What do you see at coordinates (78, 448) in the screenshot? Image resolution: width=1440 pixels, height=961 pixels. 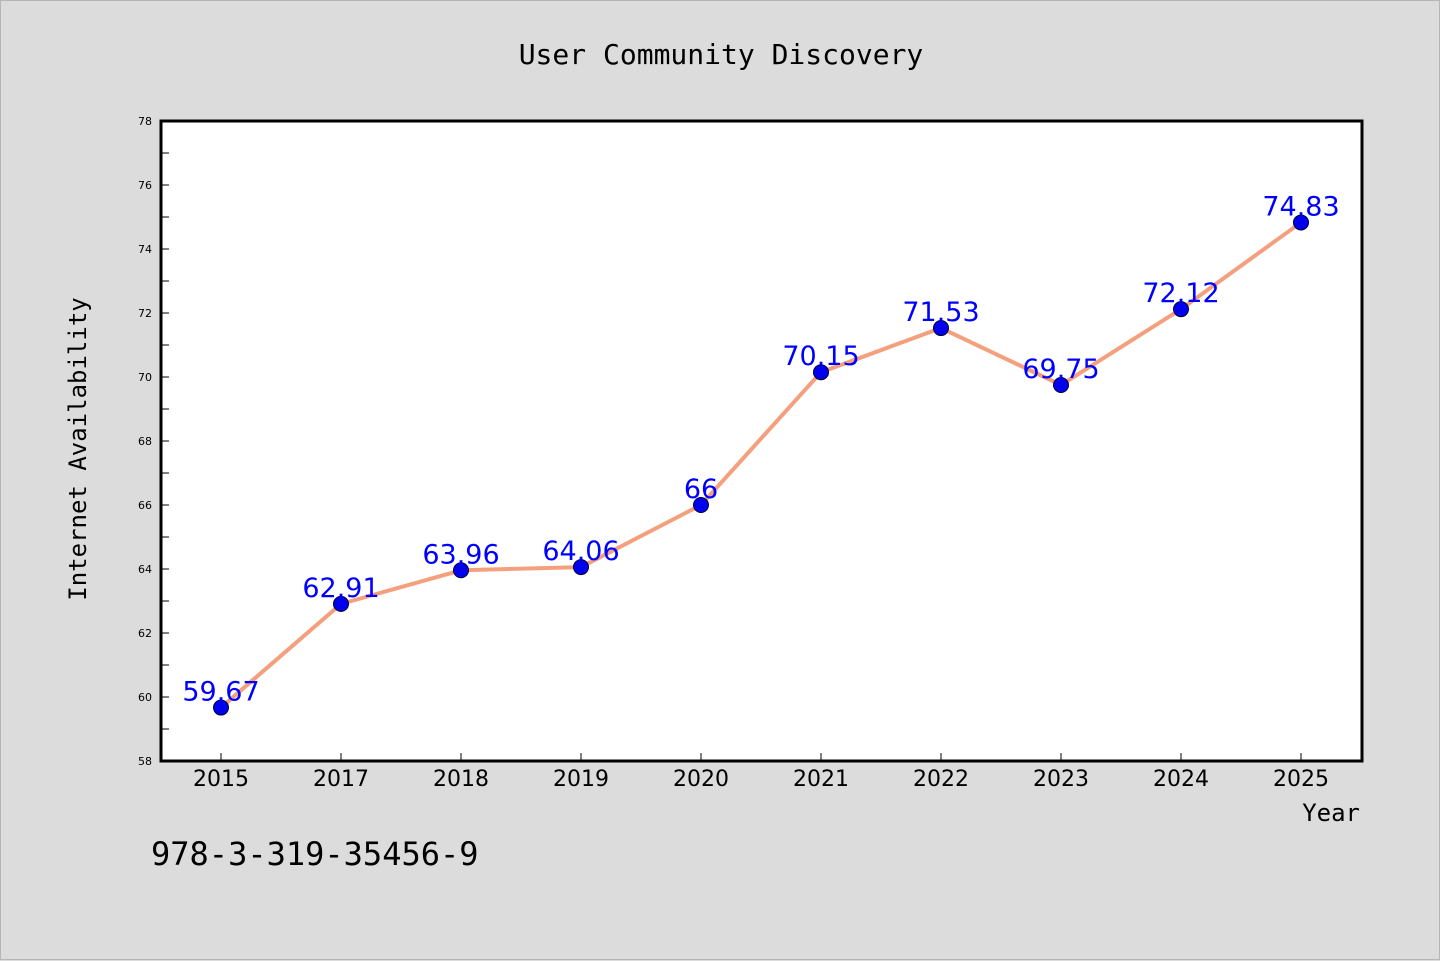 I see `y-axis-label: Internet Availability` at bounding box center [78, 448].